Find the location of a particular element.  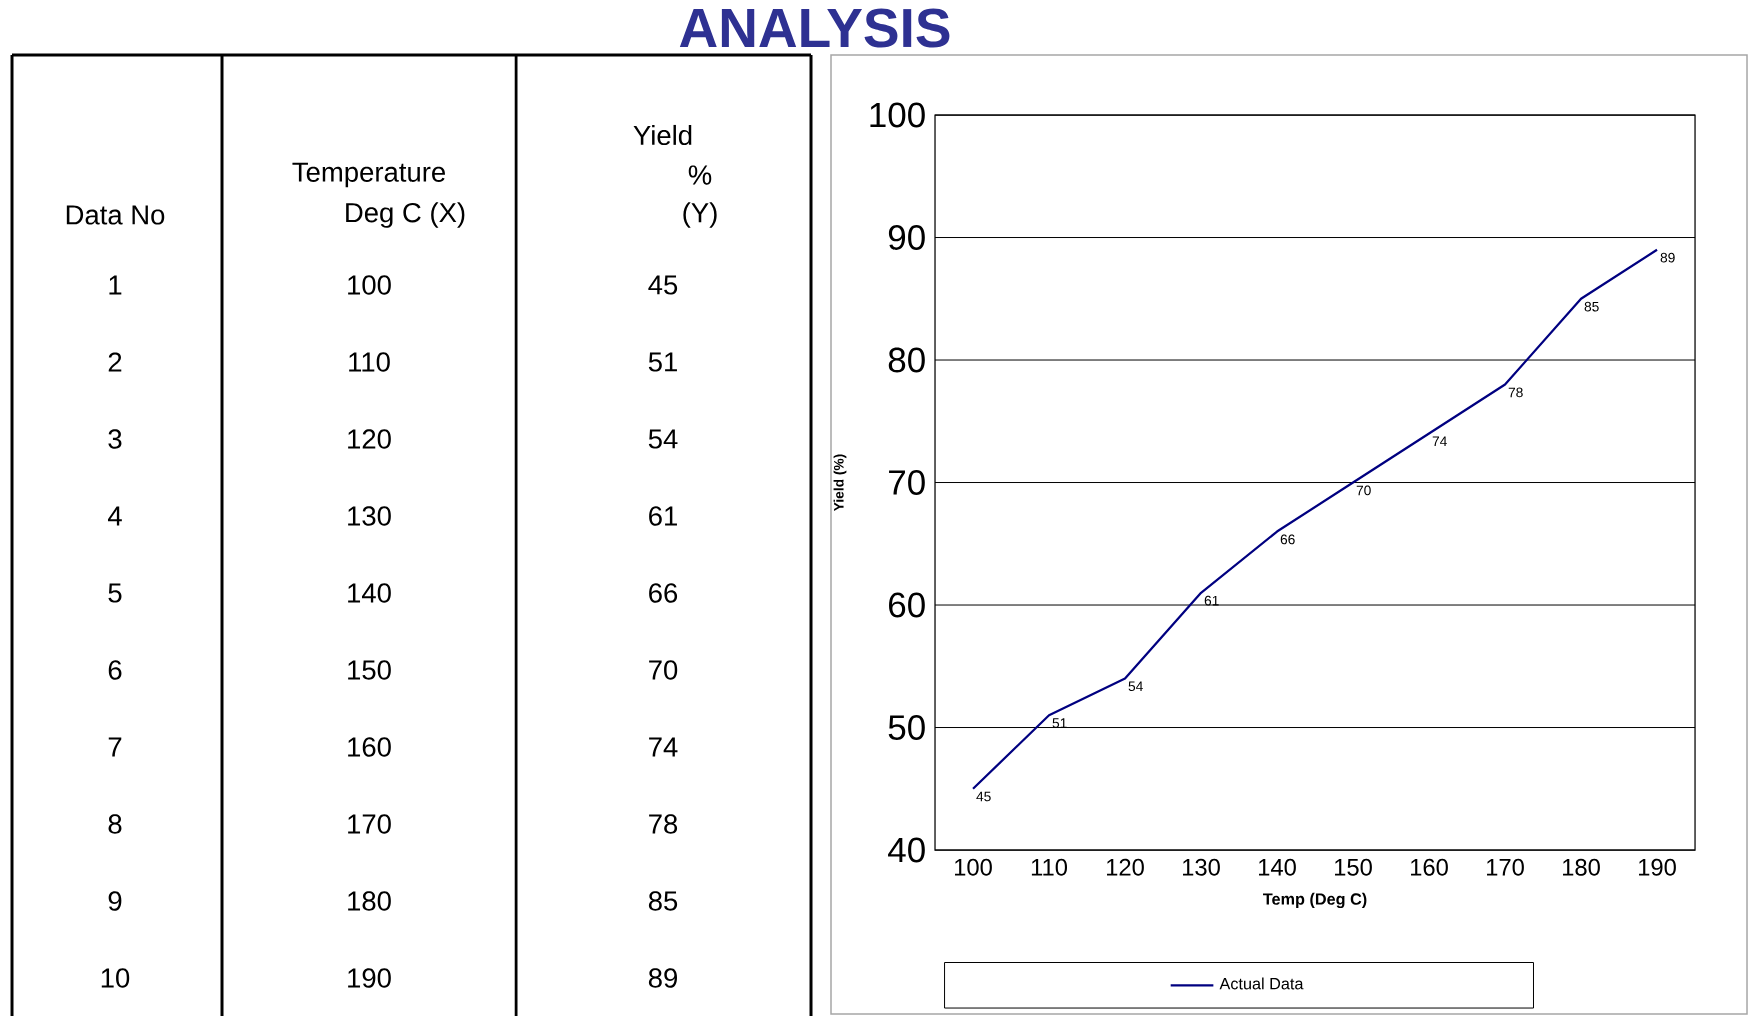

text: 10 is located at coordinates (115, 978).